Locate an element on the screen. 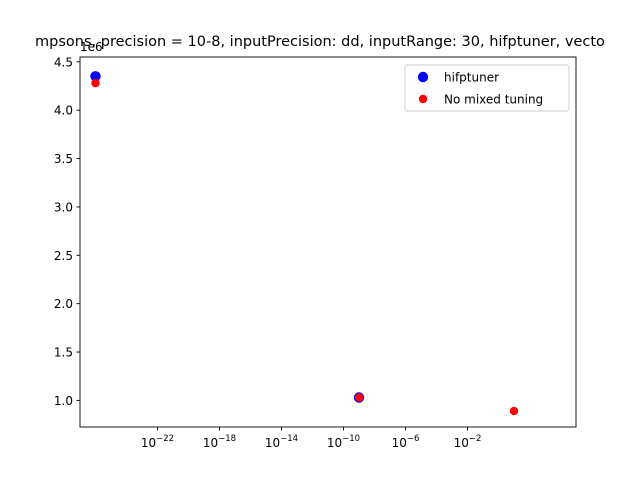 Image resolution: width=640 pixels, height=480 pixels. y-tick-label: 2.5 is located at coordinates (63, 256).